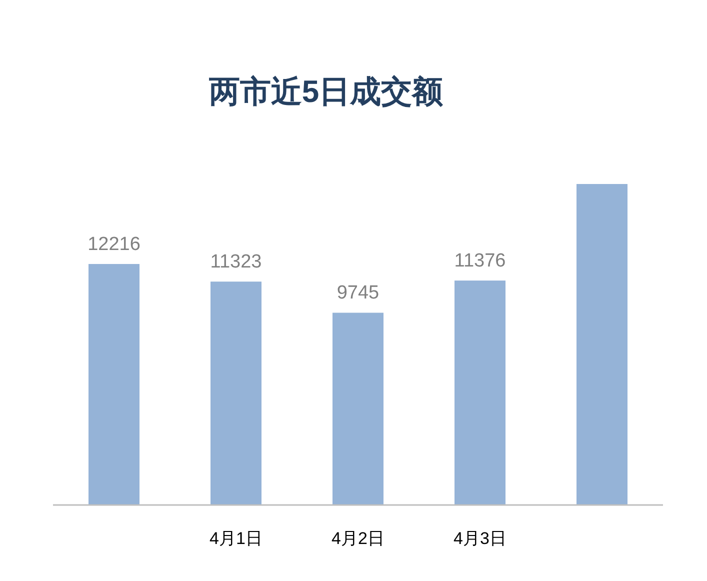 Image resolution: width=707 pixels, height=581 pixels. What do you see at coordinates (358, 293) in the screenshot?
I see `data-label: 9745` at bounding box center [358, 293].